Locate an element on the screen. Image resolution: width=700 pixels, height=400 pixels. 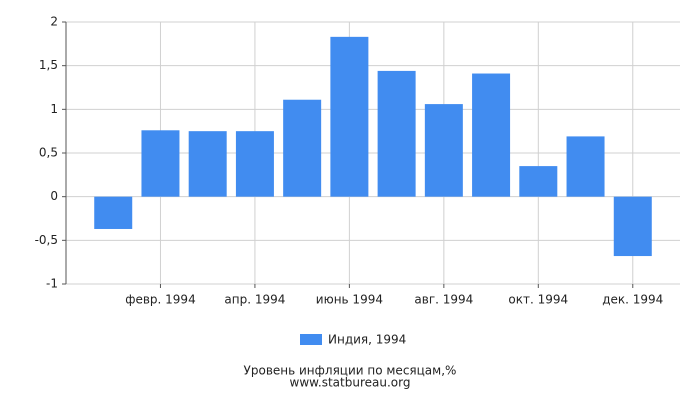
y-tick-label: -0,5 is located at coordinates (46, 240).